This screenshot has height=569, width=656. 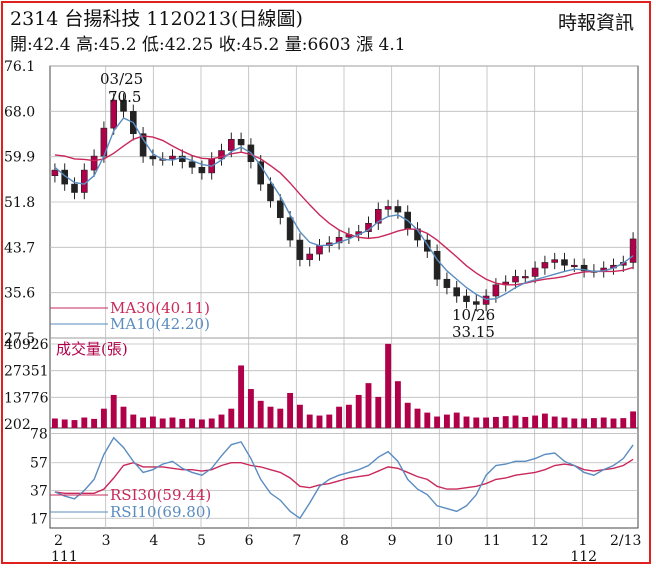 I want to click on rsi-tick-label: 78, so click(x=39, y=435).